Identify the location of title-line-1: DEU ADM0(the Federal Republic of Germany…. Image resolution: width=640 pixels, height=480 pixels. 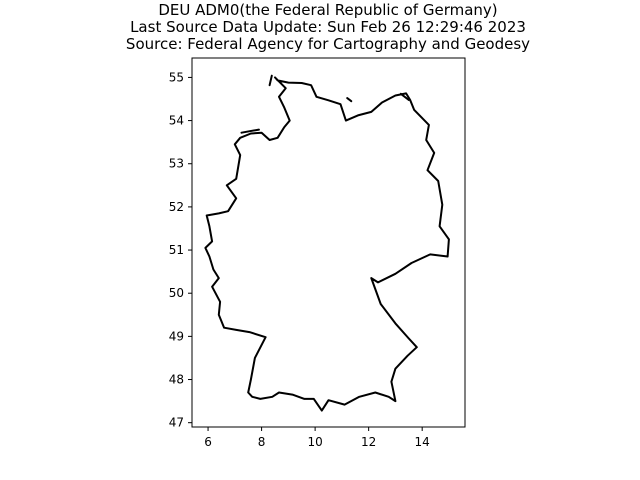
(327, 10).